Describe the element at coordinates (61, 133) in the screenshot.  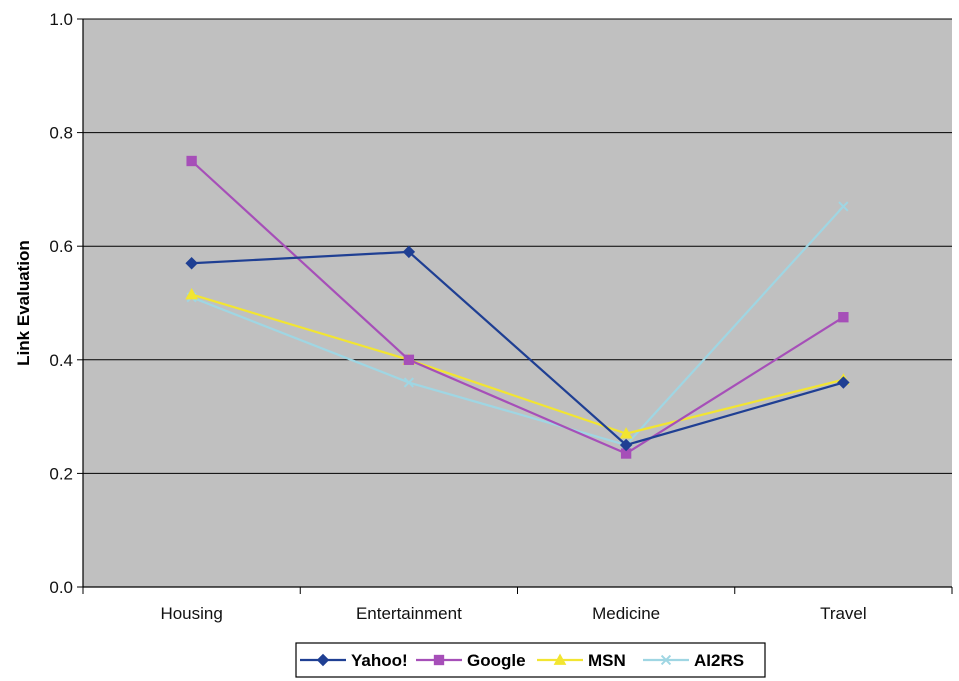
I see `y-tick-label: 0.8` at that location.